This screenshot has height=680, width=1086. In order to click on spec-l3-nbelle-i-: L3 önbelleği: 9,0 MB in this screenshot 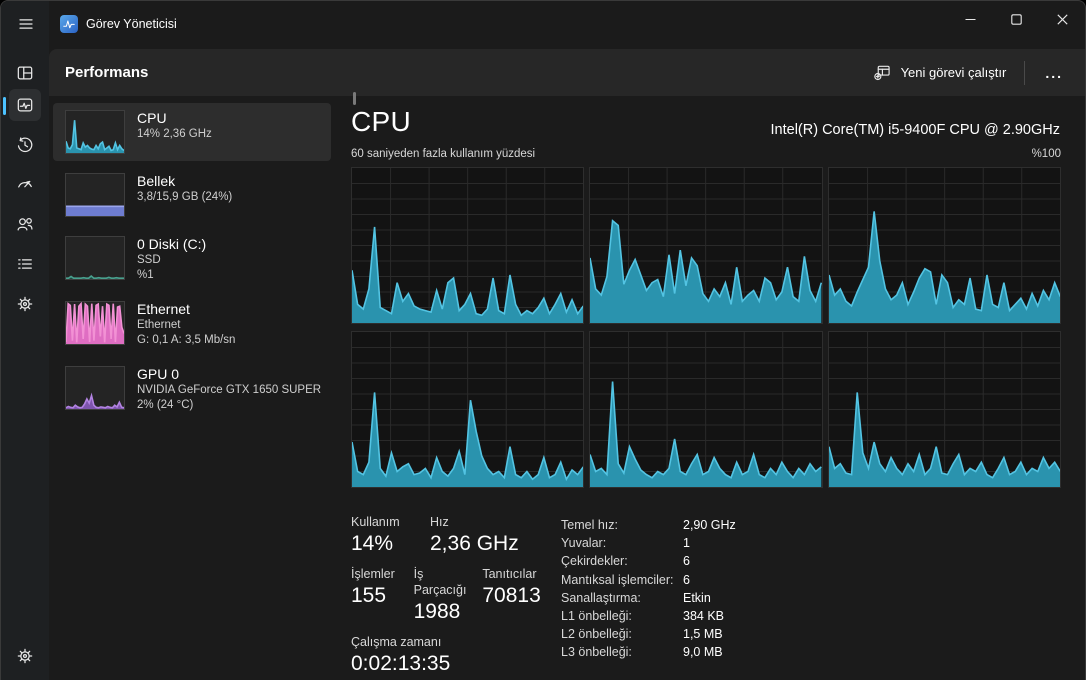, I will do `click(701, 652)`.